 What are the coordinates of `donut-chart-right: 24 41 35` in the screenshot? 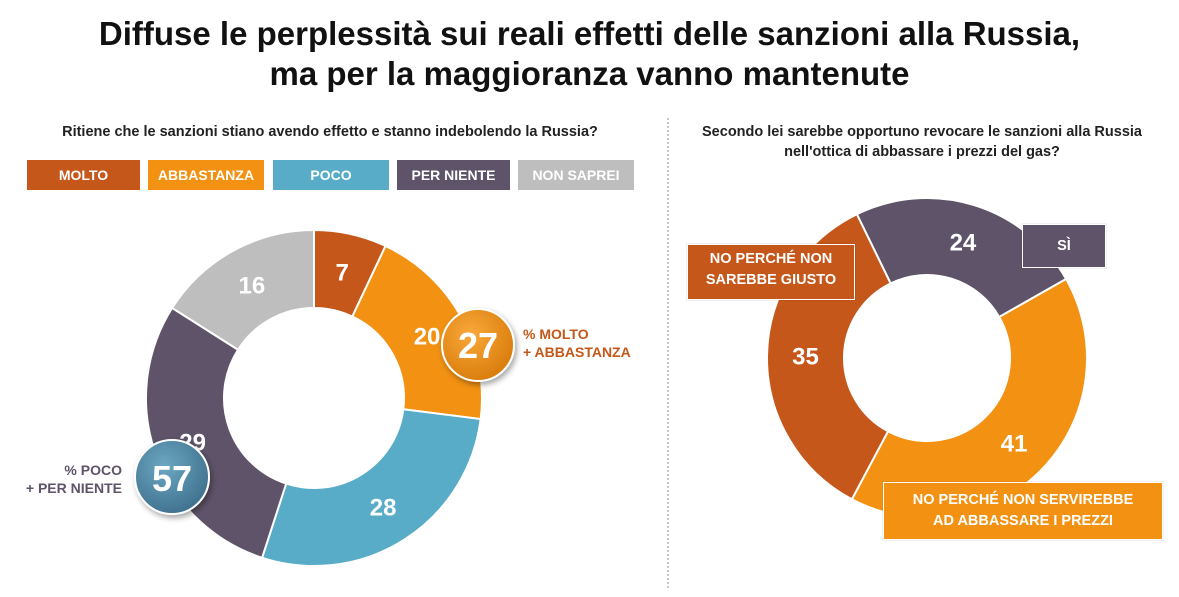 It's located at (927, 358).